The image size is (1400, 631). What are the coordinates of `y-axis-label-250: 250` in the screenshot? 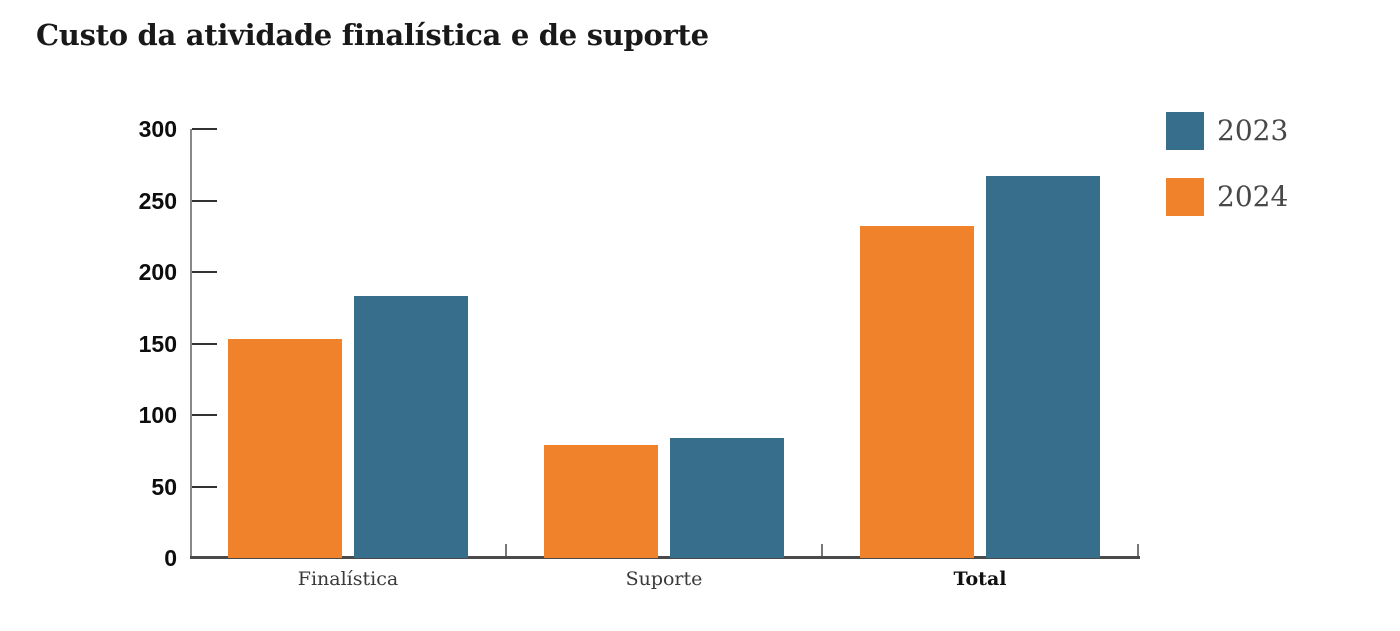 It's located at (157, 200).